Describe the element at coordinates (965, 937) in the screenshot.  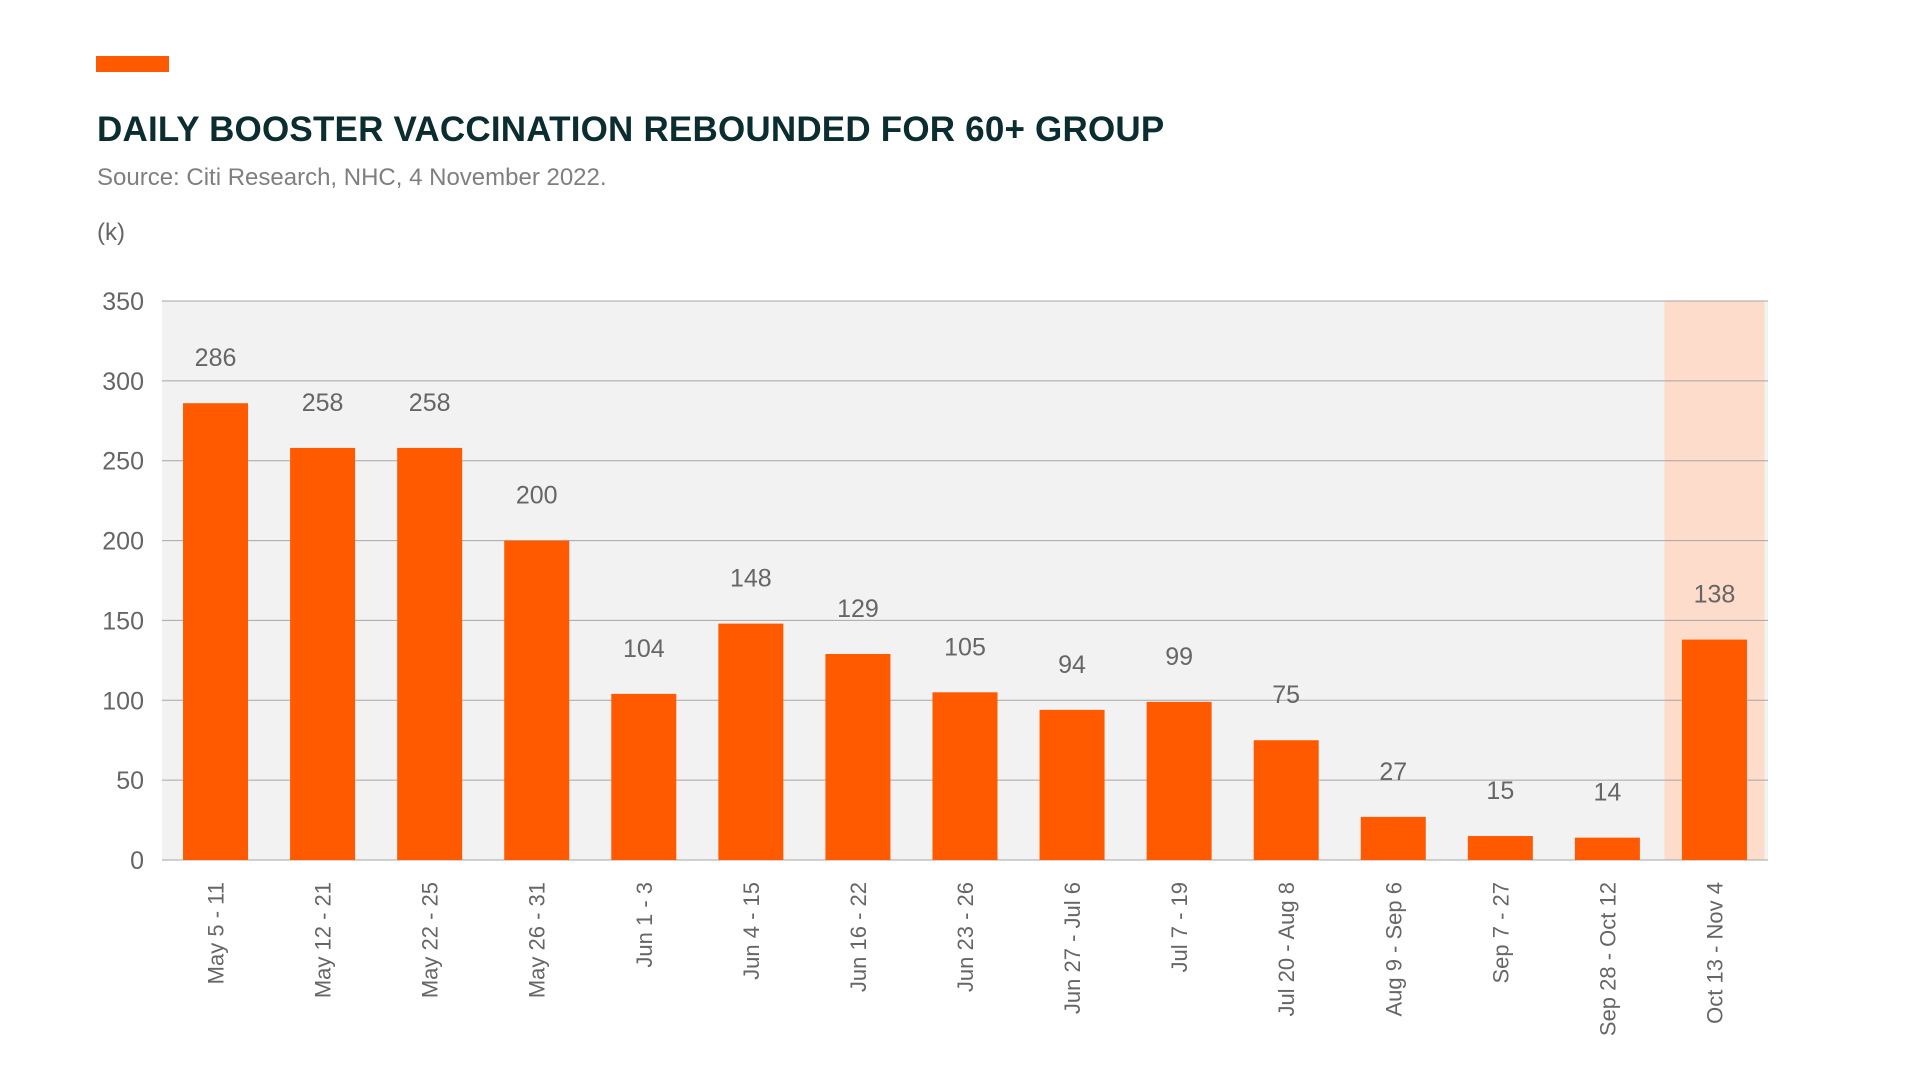
I see `x-category-label: Jun 23 - 26` at that location.